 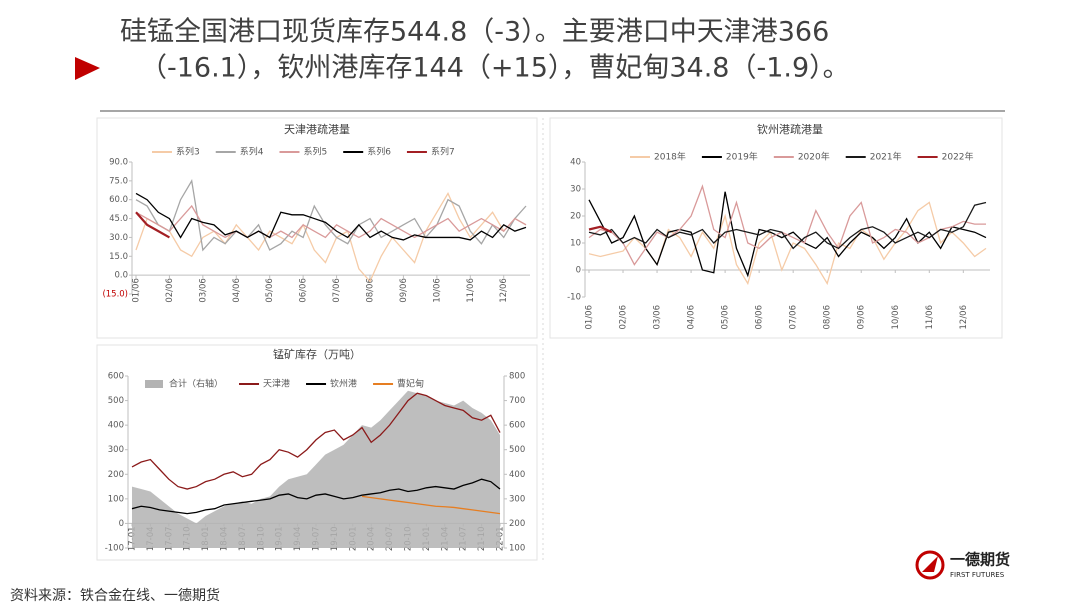 I want to click on y-tick-label: 30, so click(x=575, y=190).